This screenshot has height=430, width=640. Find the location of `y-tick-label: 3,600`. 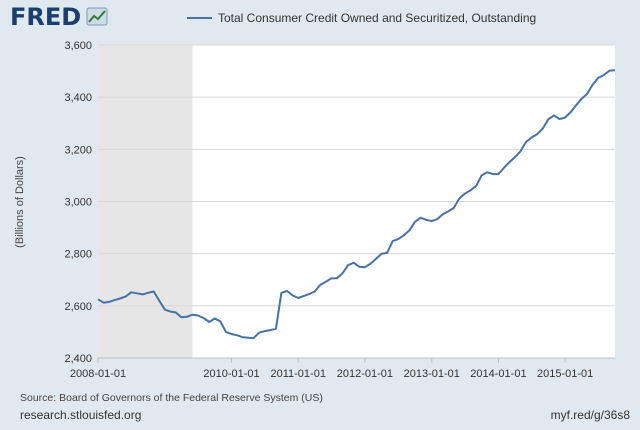

y-tick-label: 3,600 is located at coordinates (78, 46).